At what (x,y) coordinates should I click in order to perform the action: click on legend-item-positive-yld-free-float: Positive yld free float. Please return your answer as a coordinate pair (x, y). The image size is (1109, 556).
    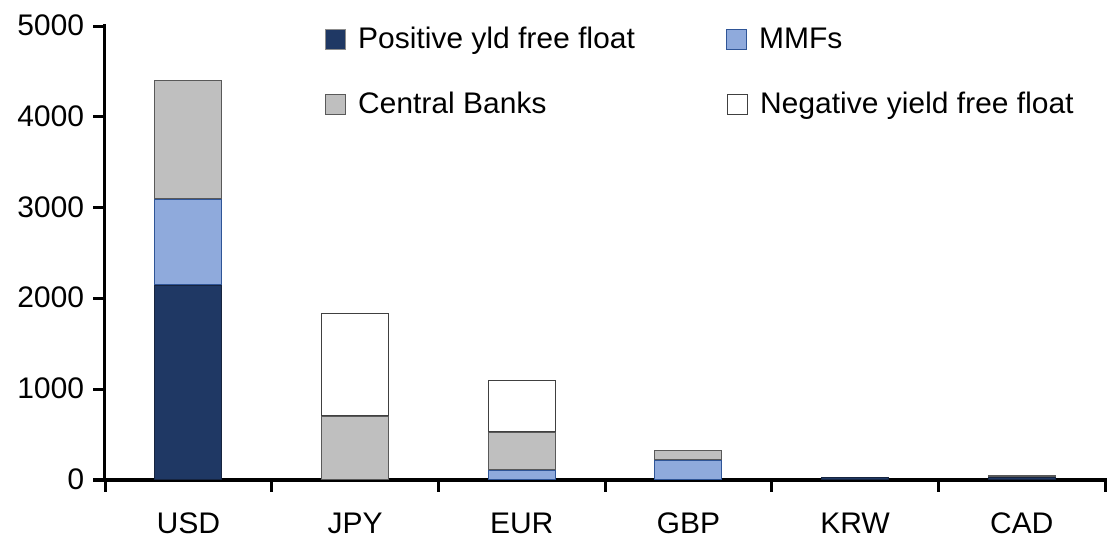
    Looking at the image, I should click on (480, 39).